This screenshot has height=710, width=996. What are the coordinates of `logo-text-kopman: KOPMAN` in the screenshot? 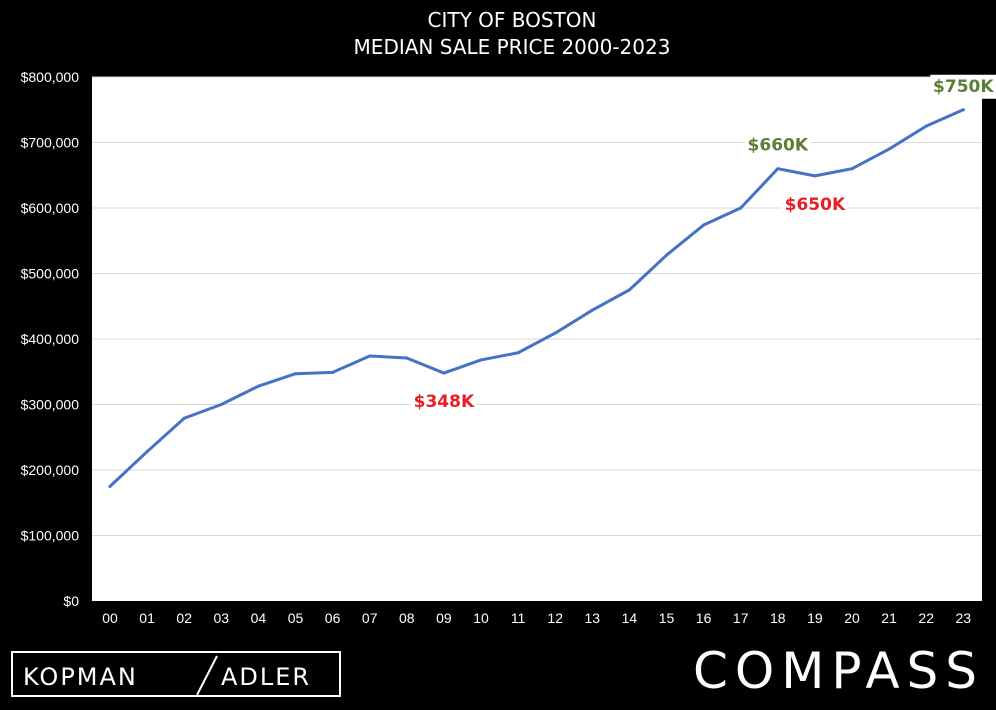 It's located at (80, 677).